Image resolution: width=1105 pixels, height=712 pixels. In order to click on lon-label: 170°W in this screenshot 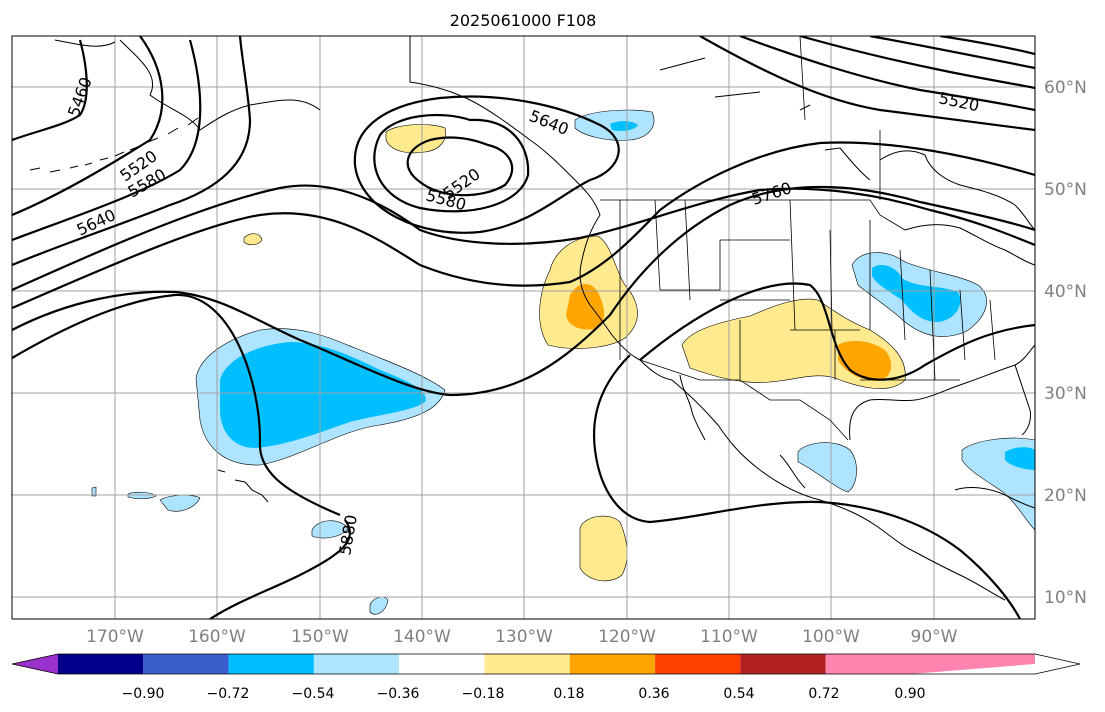, I will do `click(115, 637)`.